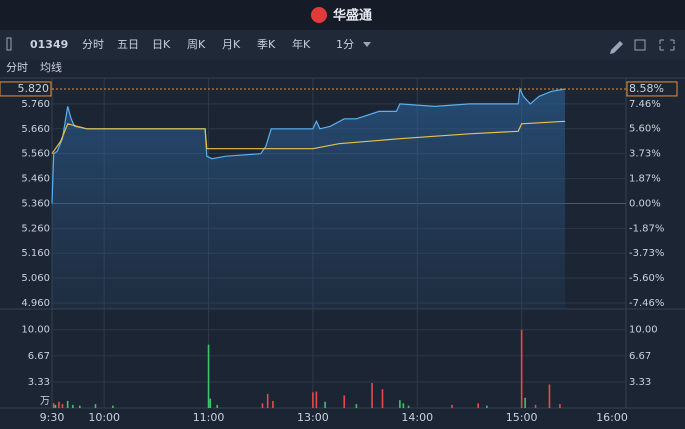  I want to click on dropdown-caret, so click(367, 44).